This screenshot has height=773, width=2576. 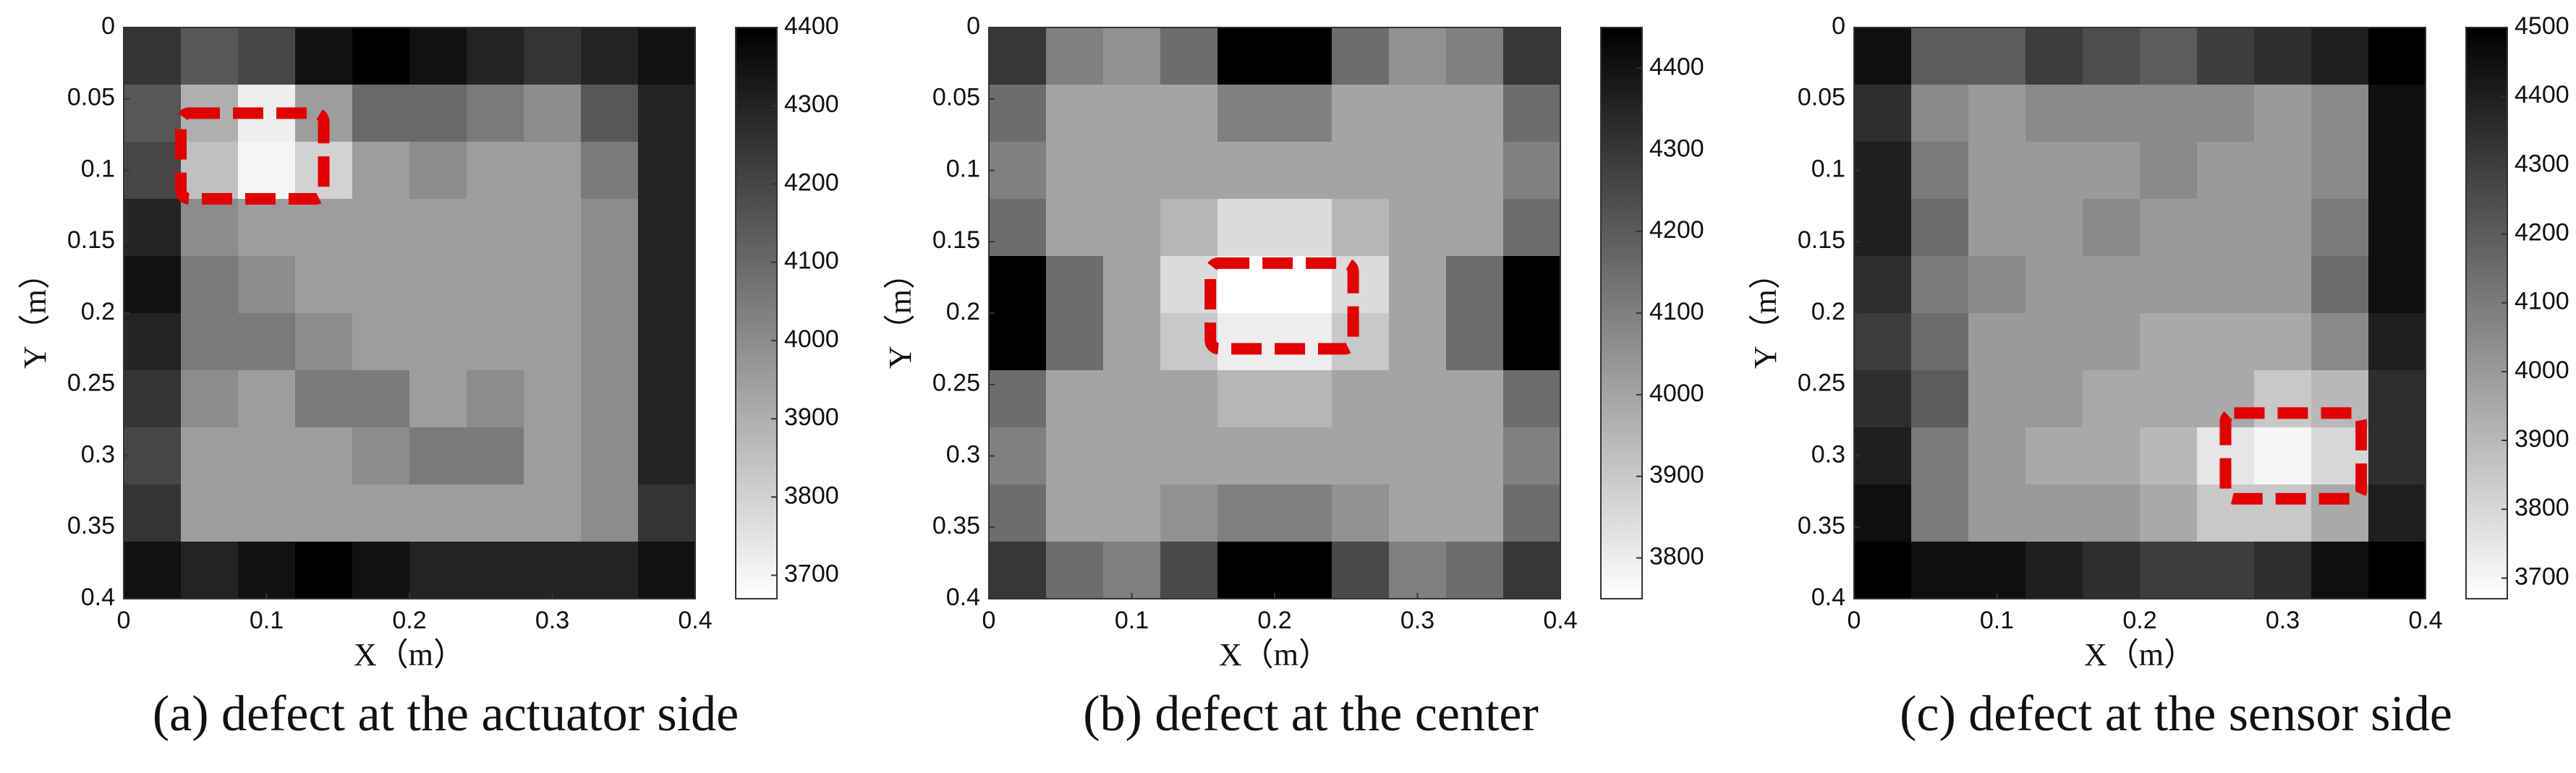 I want to click on y-tick-label: 0.05, so click(x=1821, y=97).